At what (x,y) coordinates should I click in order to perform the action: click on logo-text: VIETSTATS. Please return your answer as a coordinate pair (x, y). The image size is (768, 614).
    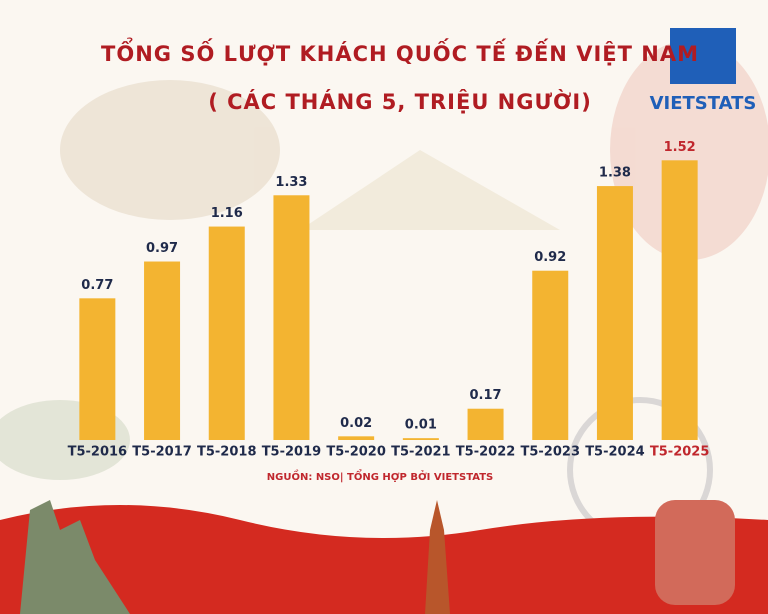
    Looking at the image, I should click on (703, 103).